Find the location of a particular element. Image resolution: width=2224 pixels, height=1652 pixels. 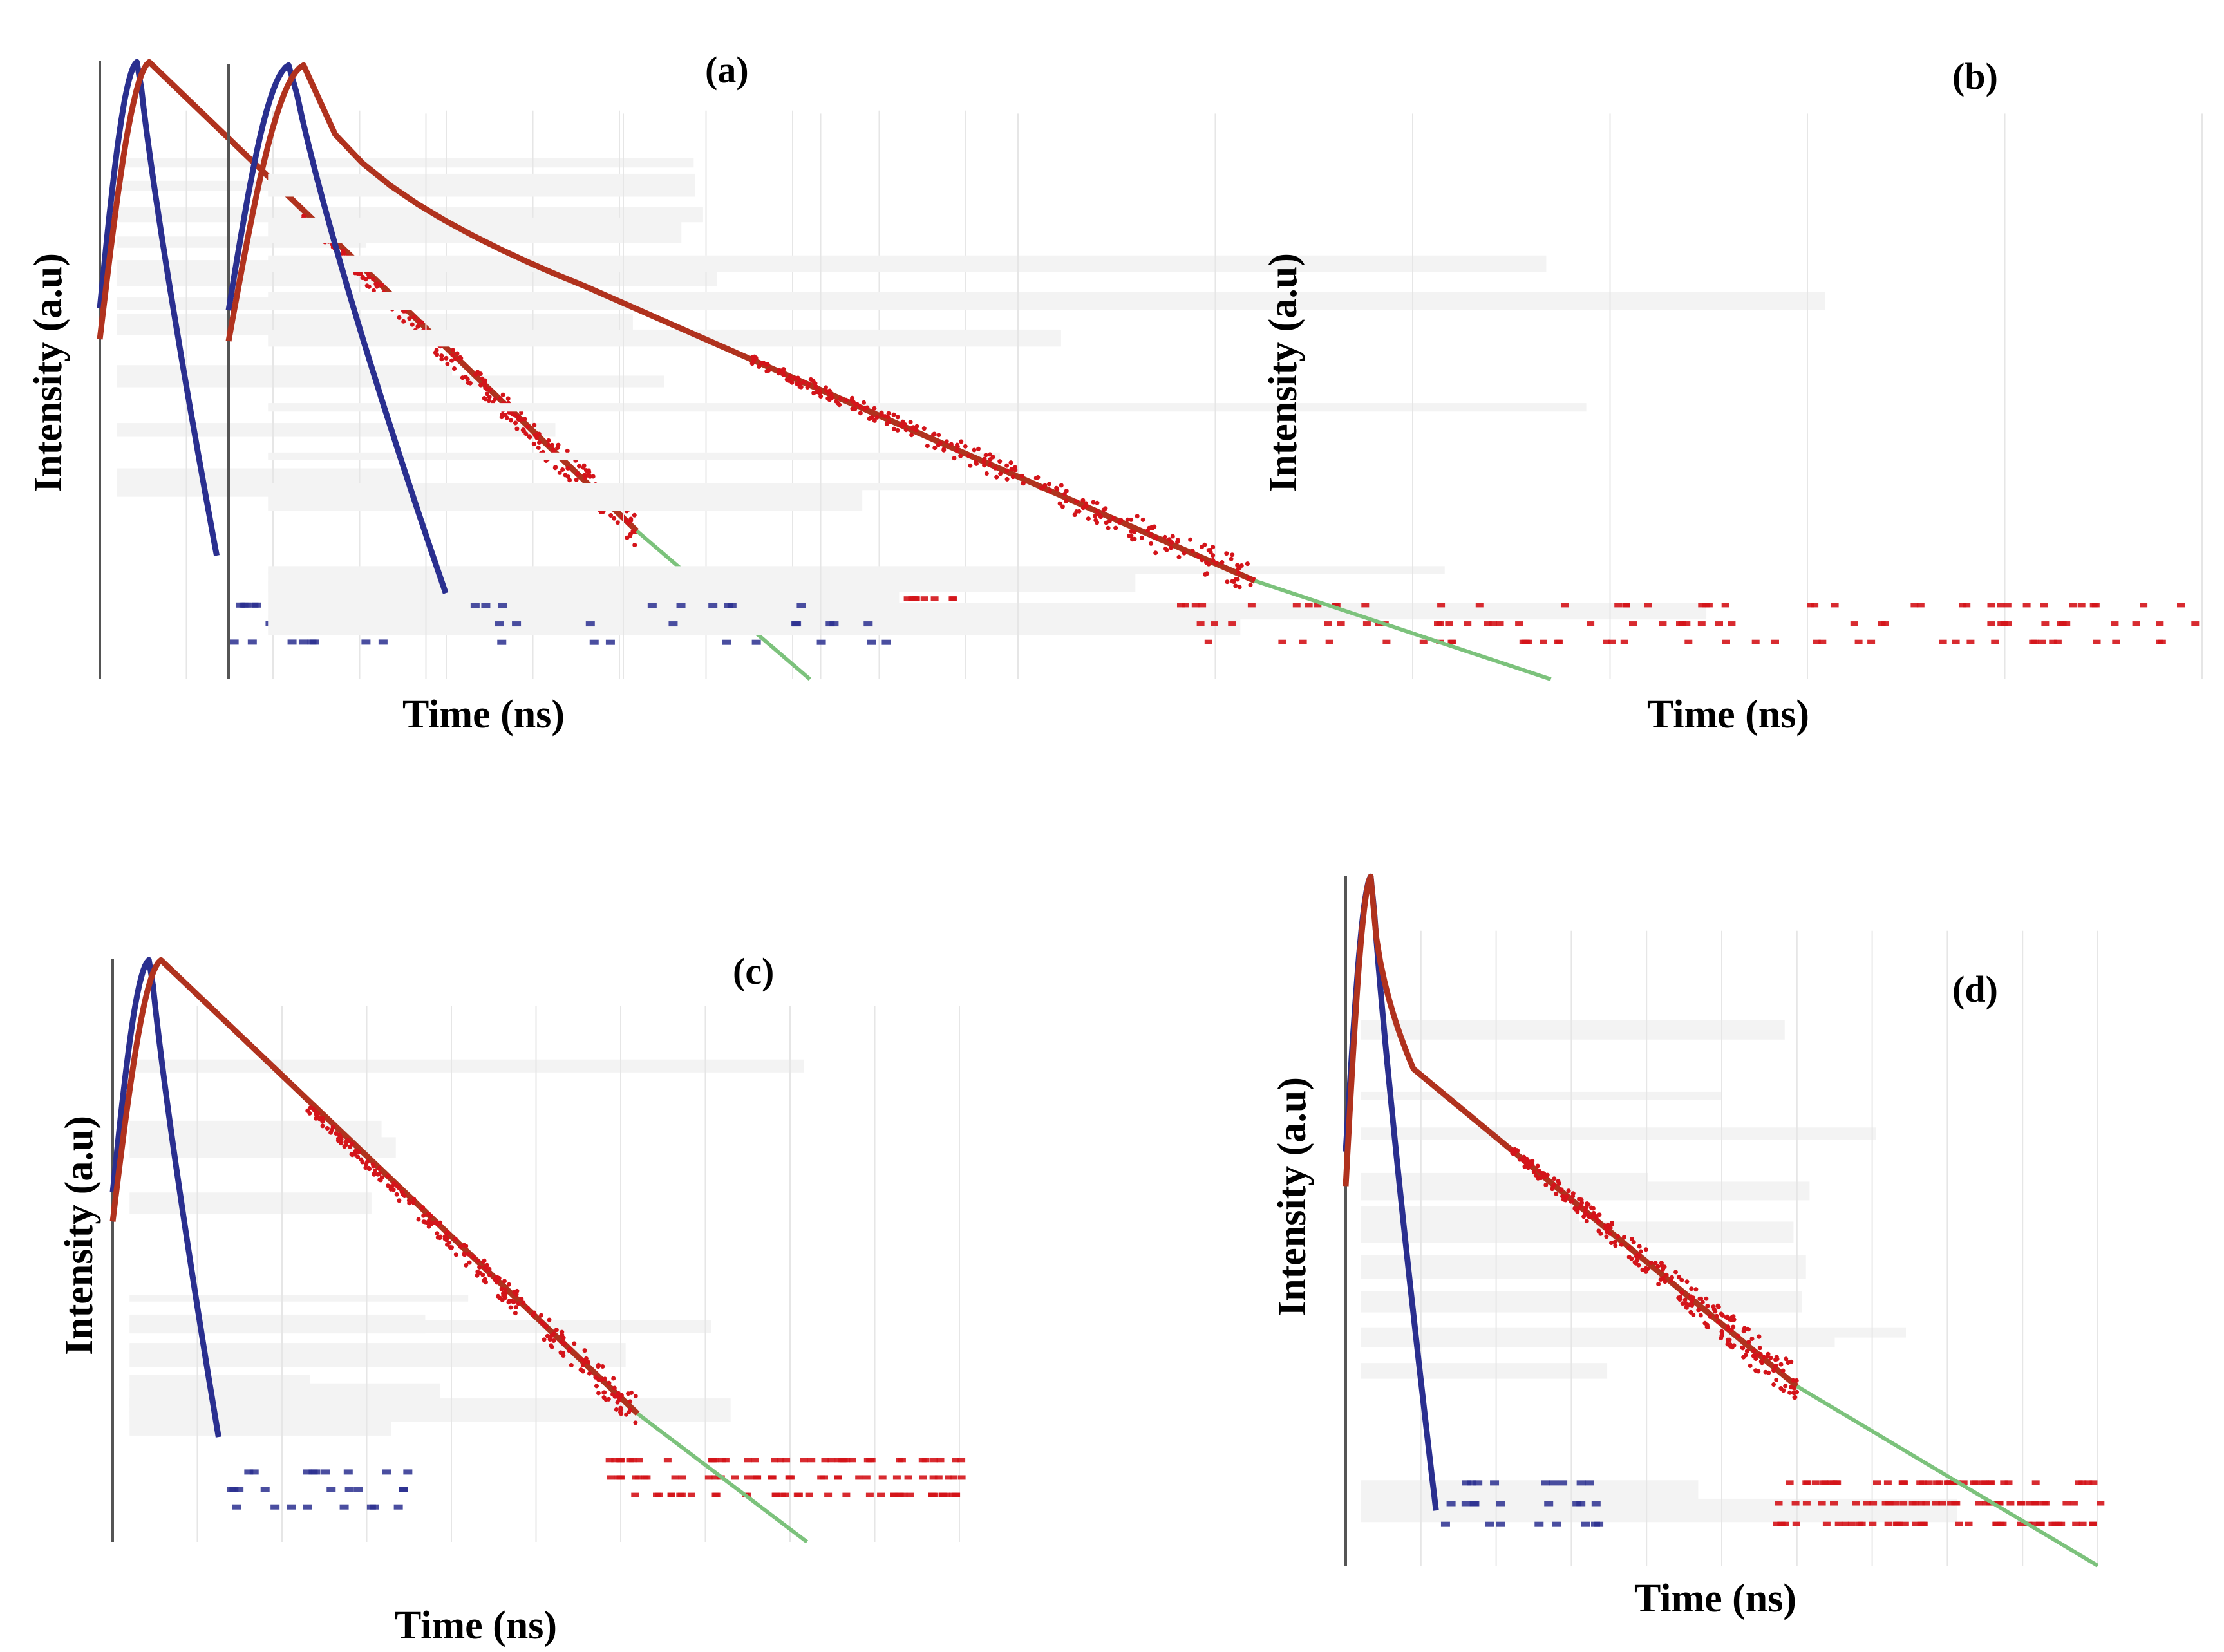

decay-curve is located at coordinates (740, 323).